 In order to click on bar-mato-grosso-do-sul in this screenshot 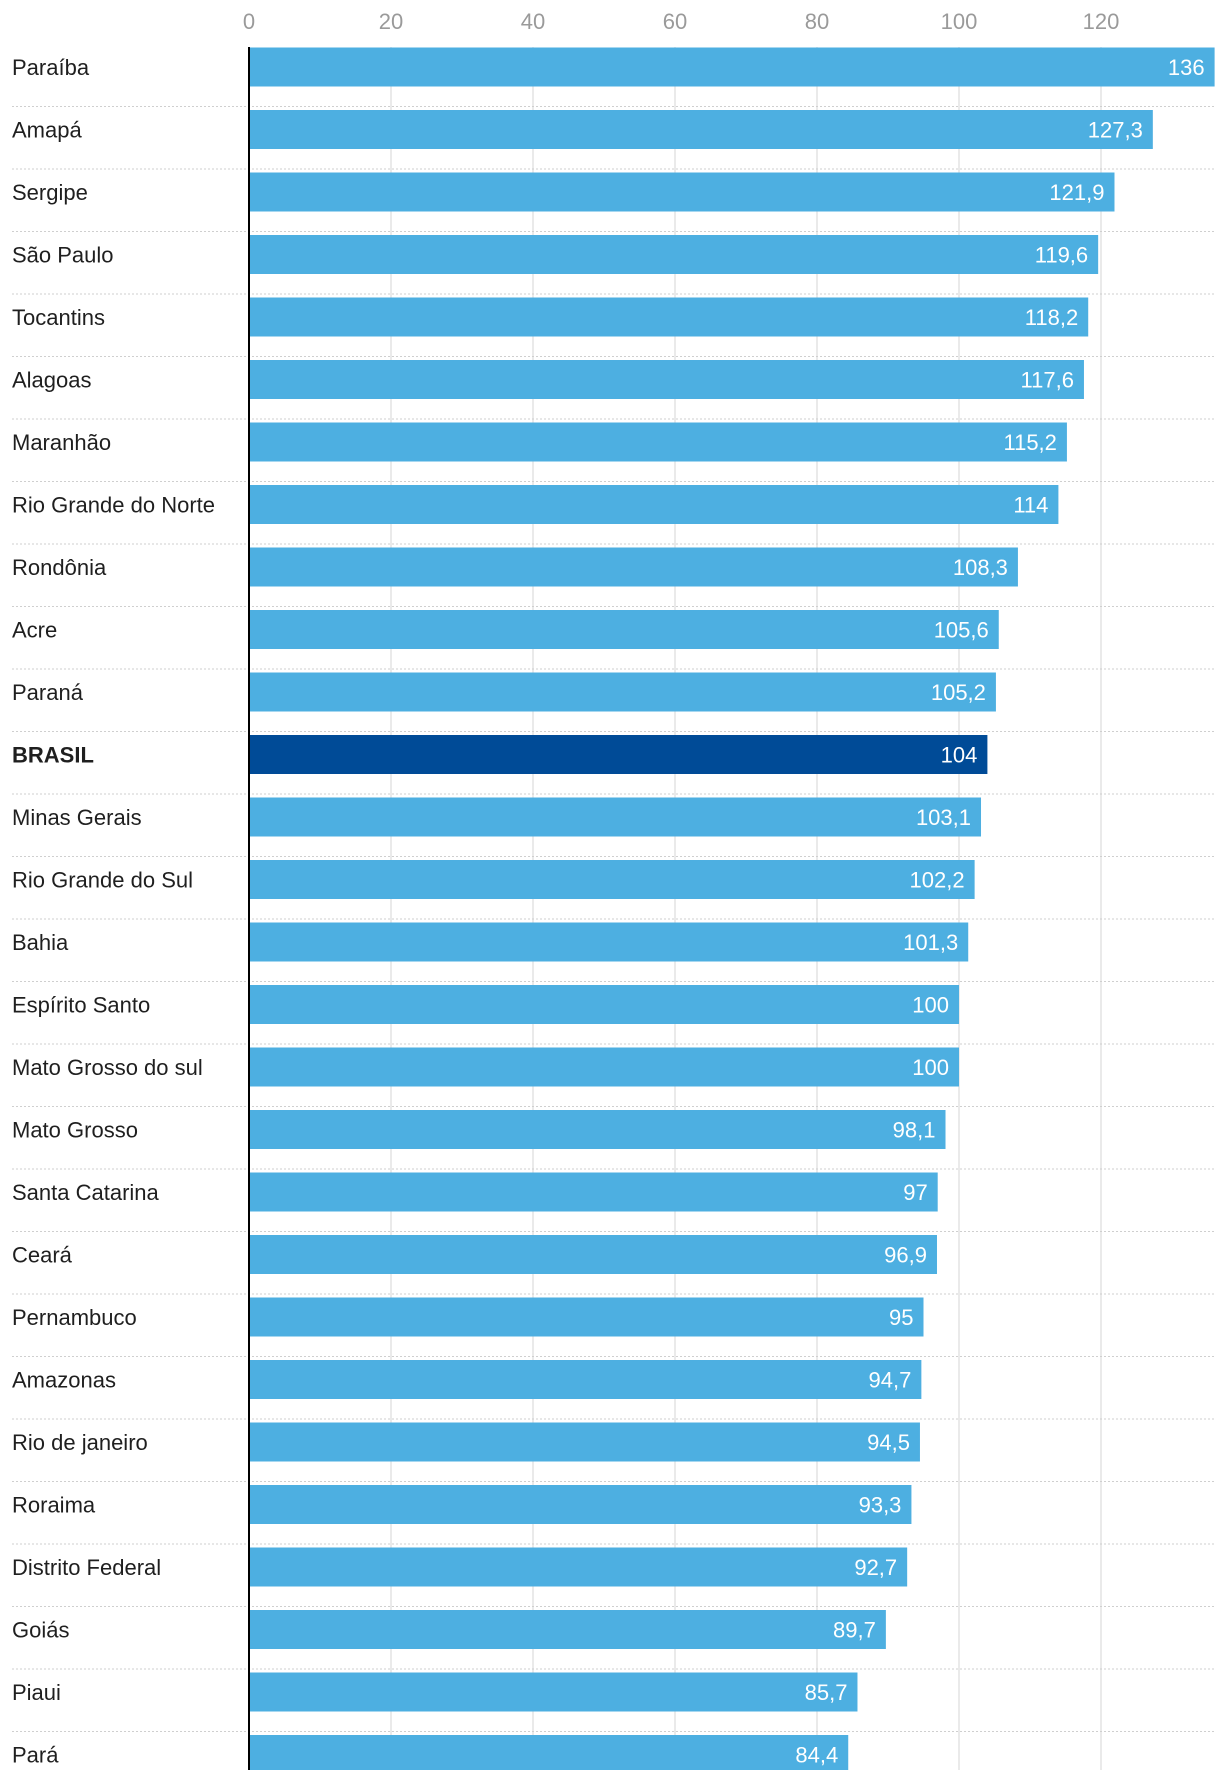, I will do `click(604, 1067)`.